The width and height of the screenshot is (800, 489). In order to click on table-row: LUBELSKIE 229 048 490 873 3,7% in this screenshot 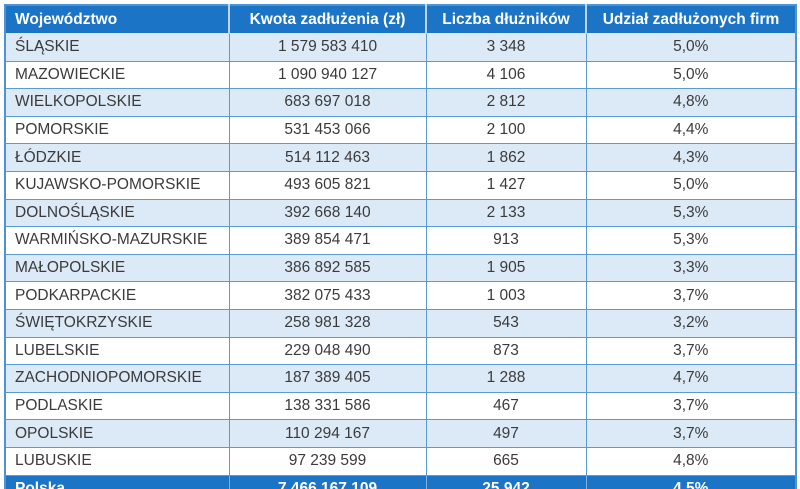, I will do `click(400, 351)`.